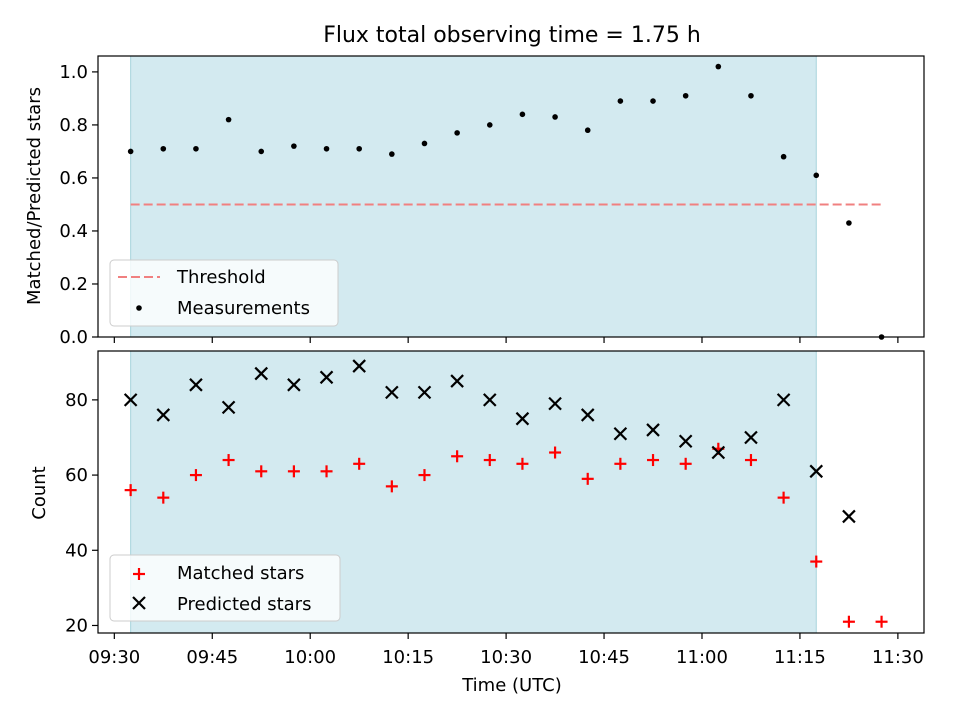  I want to click on y-tick-label: 20, so click(76, 625).